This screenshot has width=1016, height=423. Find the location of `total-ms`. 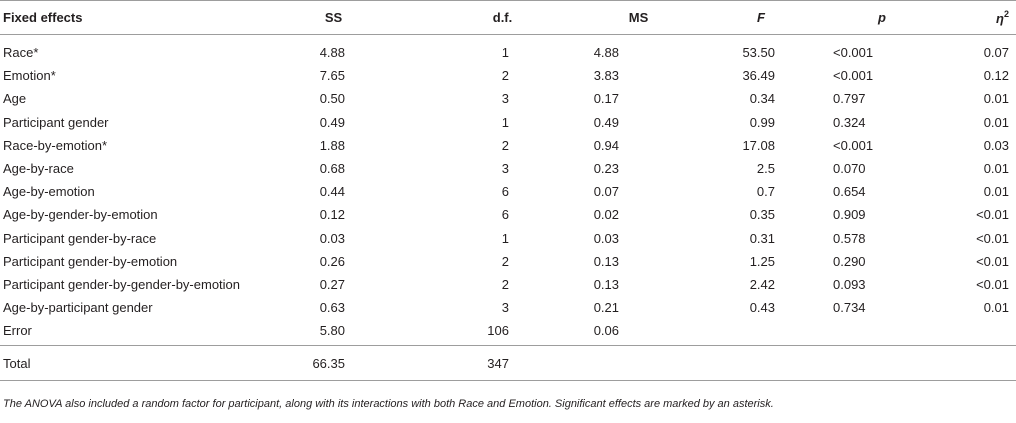

total-ms is located at coordinates (638, 363).